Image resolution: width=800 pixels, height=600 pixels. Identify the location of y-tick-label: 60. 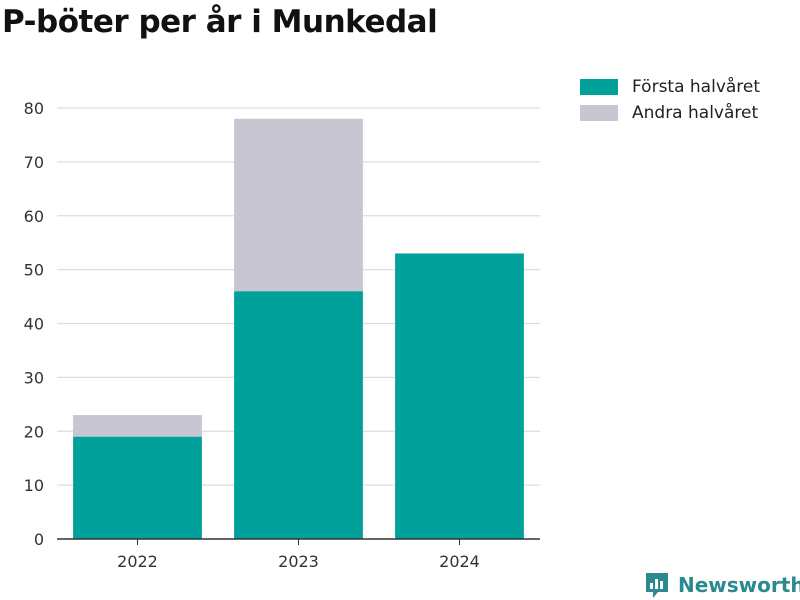
(34, 216).